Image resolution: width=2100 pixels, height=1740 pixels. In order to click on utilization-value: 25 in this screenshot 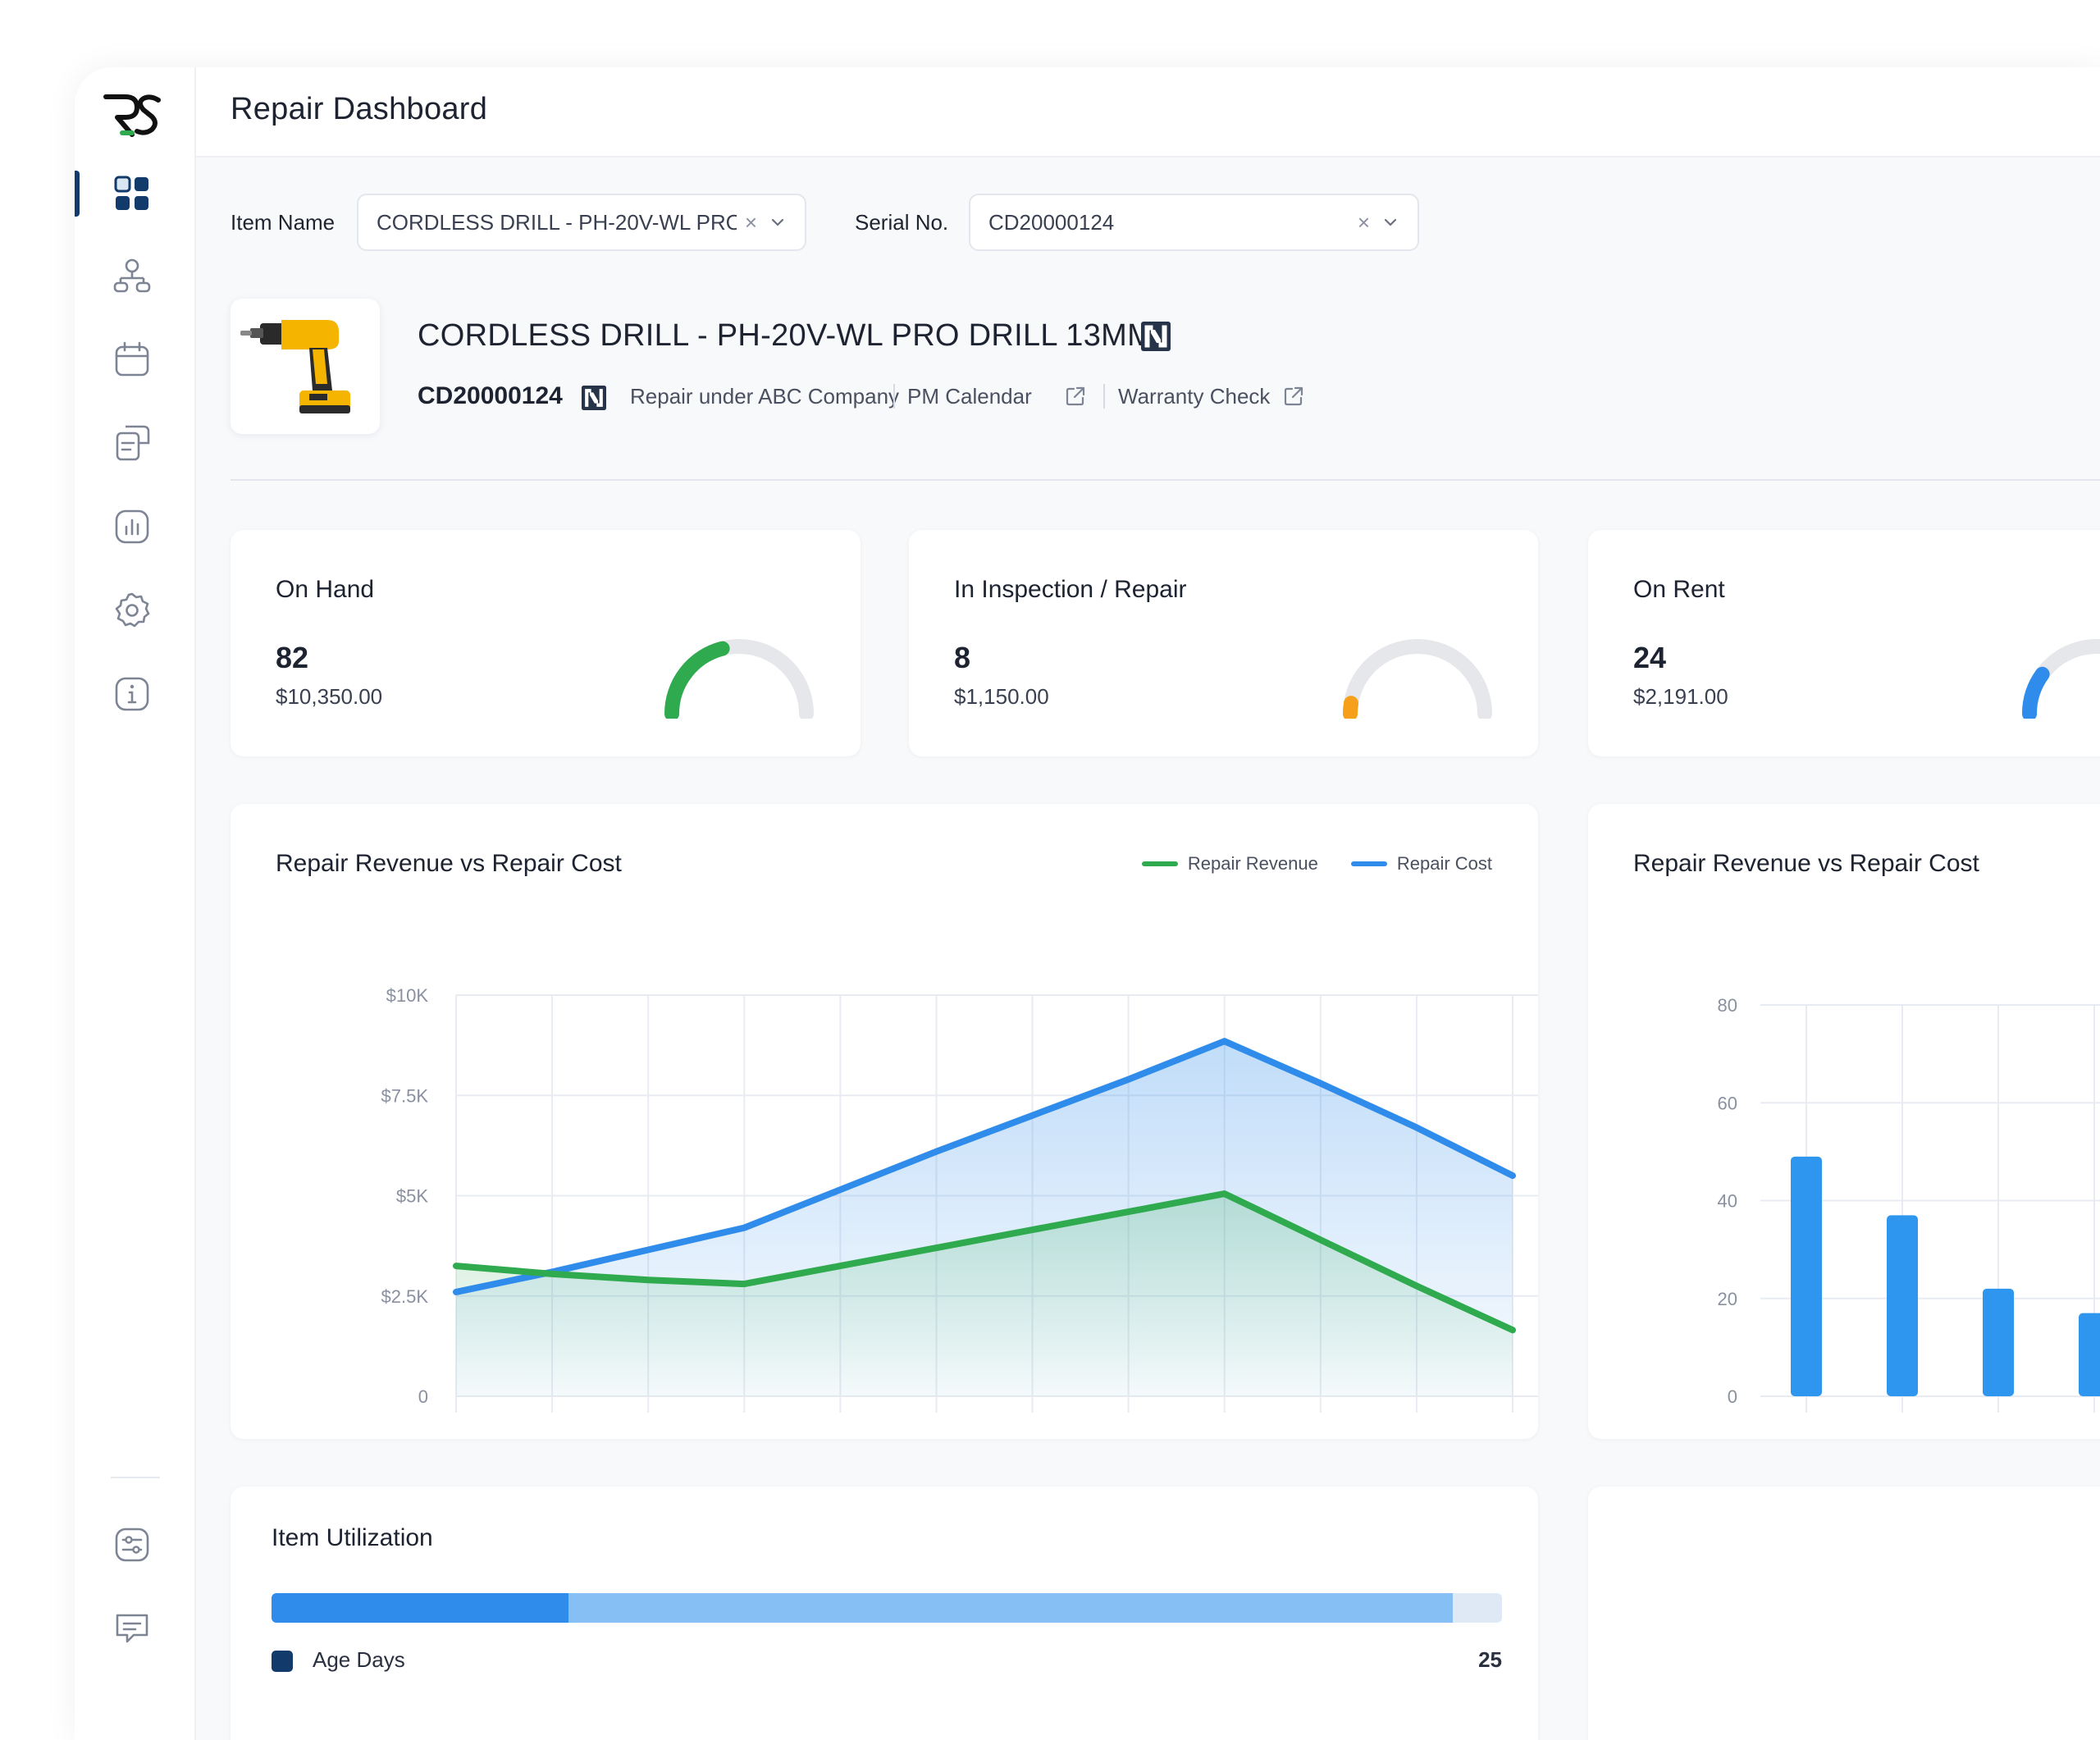, I will do `click(1490, 1659)`.